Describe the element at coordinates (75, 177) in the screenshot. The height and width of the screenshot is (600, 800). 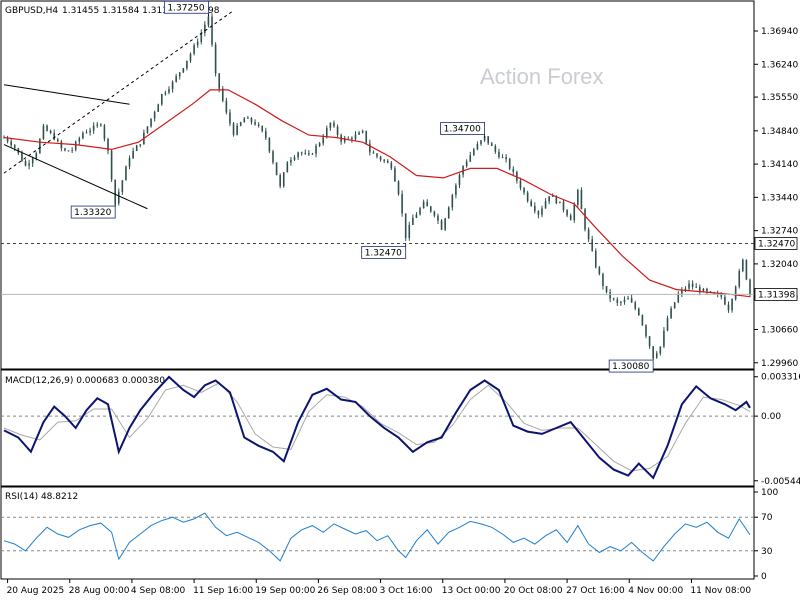
I see `trendline` at that location.